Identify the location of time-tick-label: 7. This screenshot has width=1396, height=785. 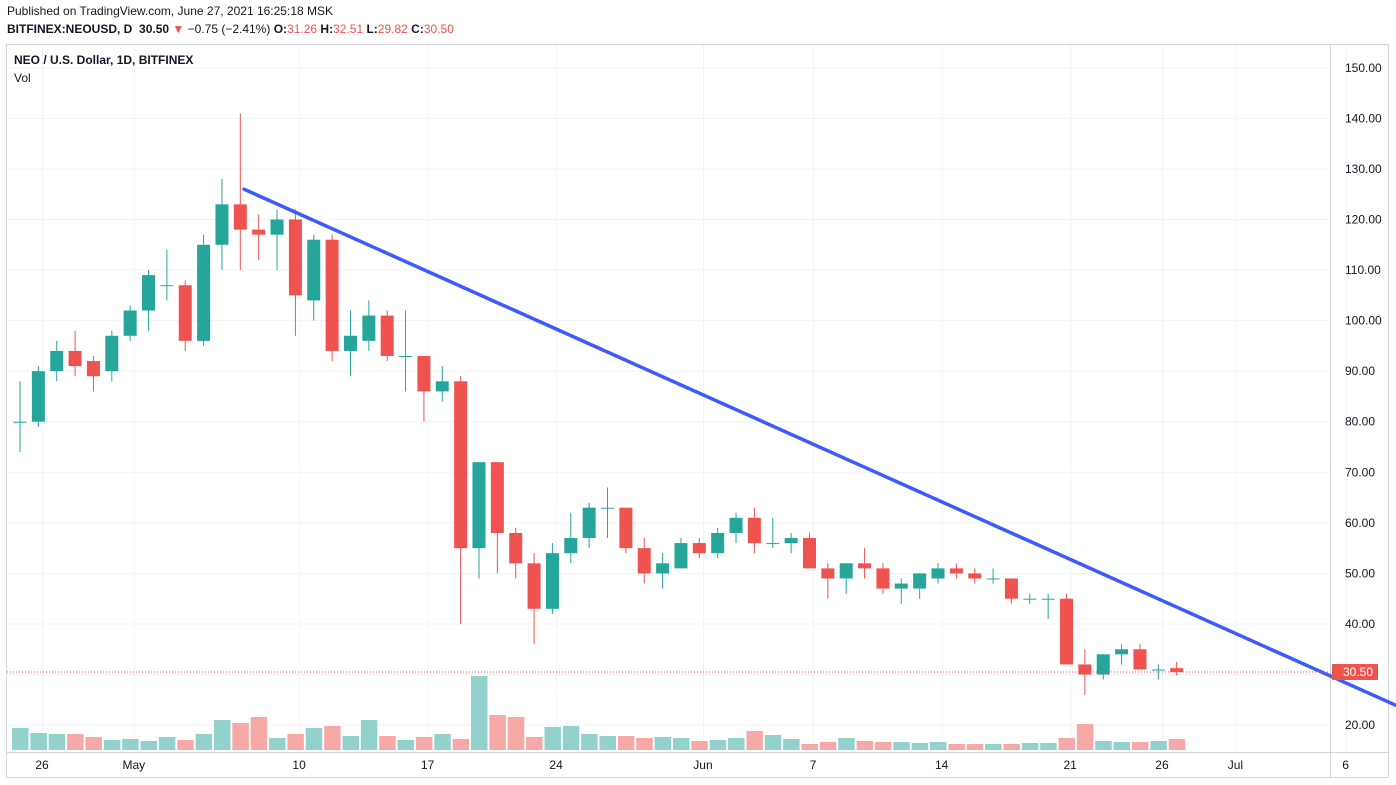
(813, 765).